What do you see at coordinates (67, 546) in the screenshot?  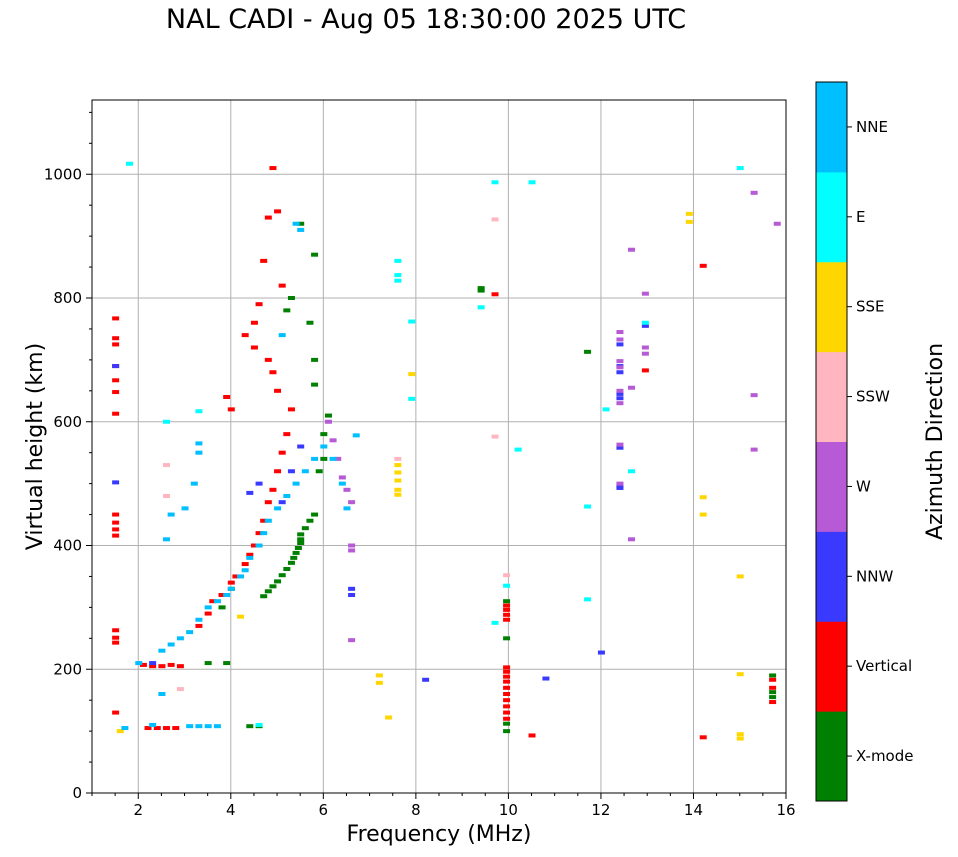 I see `y-tick-label: 400` at bounding box center [67, 546].